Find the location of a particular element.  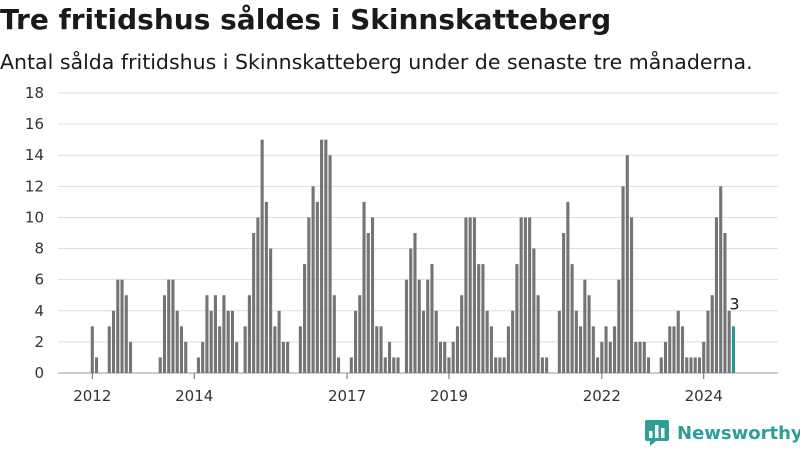

bar-latest is located at coordinates (733, 349).